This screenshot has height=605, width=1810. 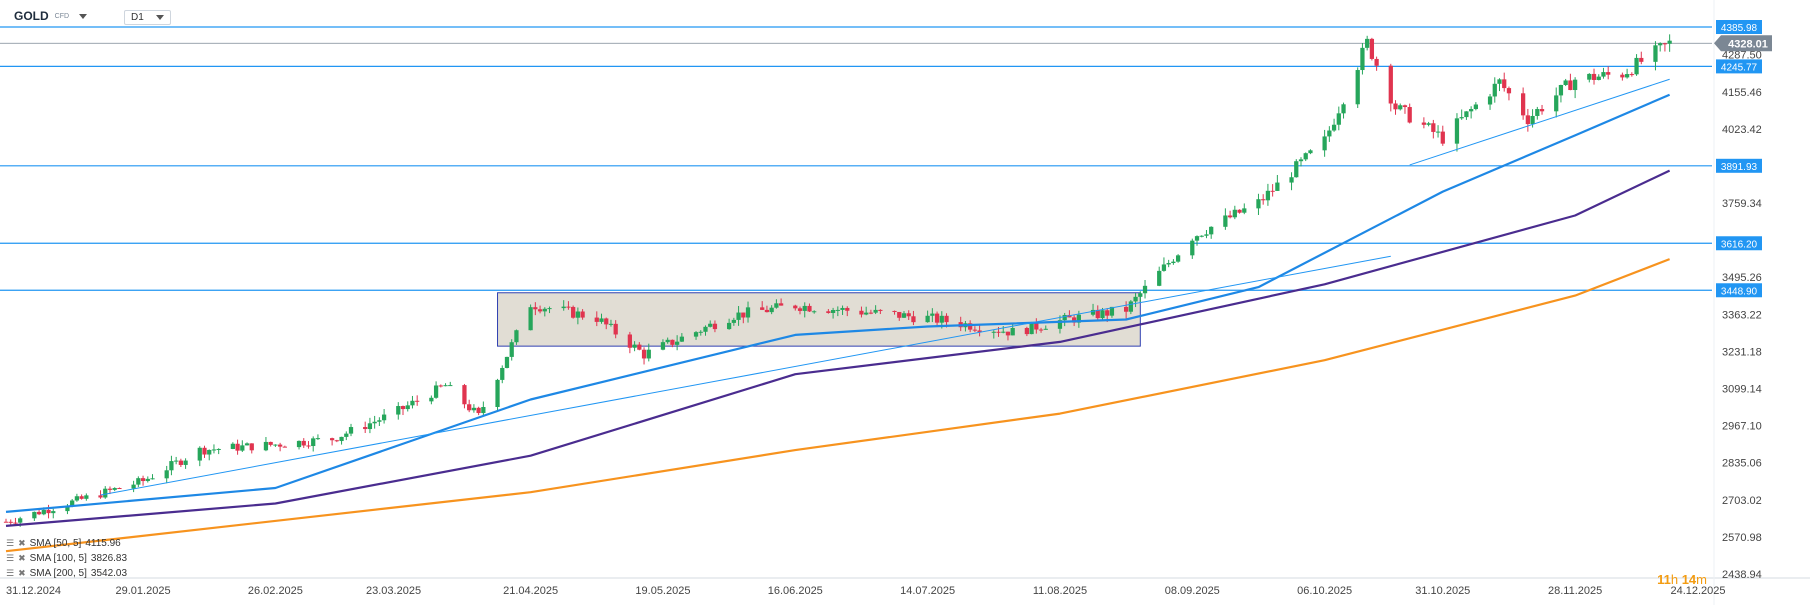 What do you see at coordinates (22, 558) in the screenshot?
I see `close-icon: ✖` at bounding box center [22, 558].